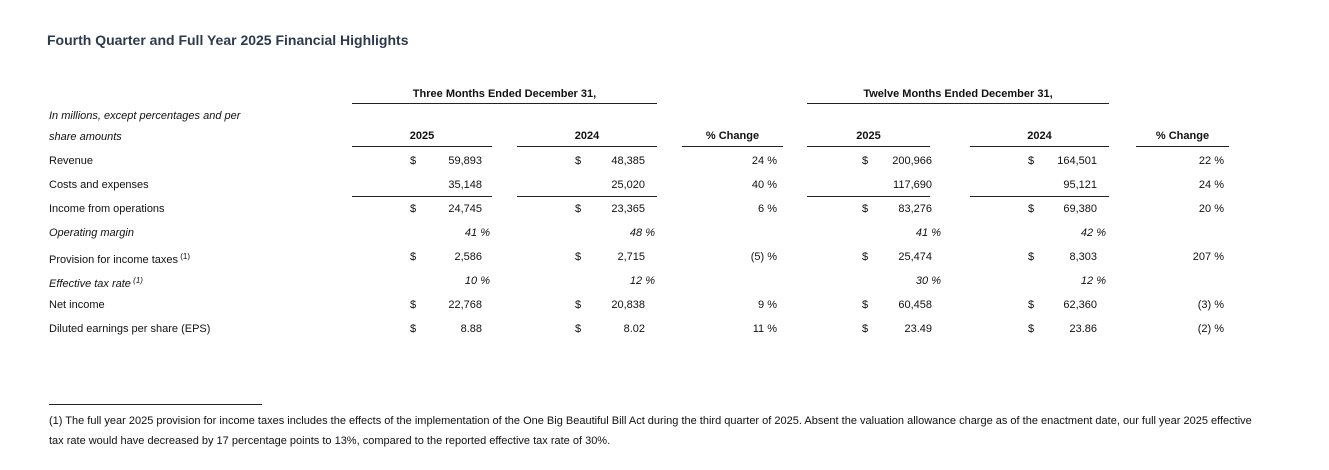 The image size is (1329, 470). What do you see at coordinates (642, 233) in the screenshot?
I see `value: 48 %` at bounding box center [642, 233].